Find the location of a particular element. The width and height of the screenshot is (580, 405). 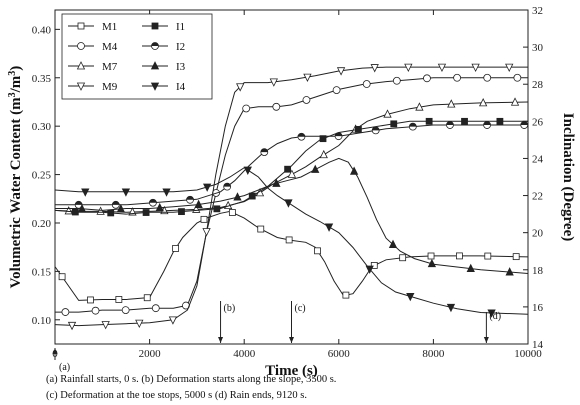

legend-entry-m4: M4 is located at coordinates (93, 47).